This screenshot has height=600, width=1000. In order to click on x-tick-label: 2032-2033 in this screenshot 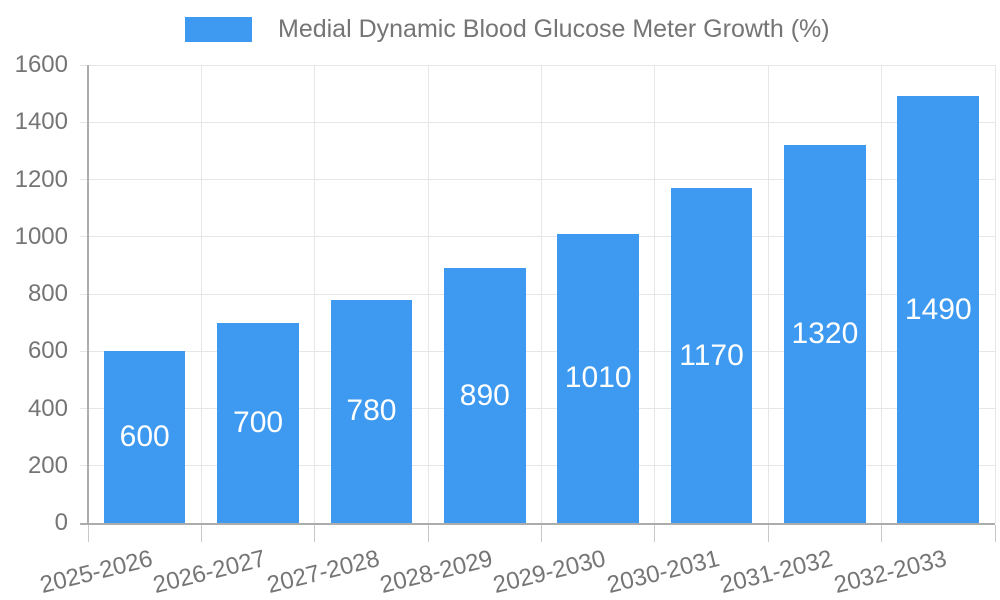, I will do `click(889, 572)`.